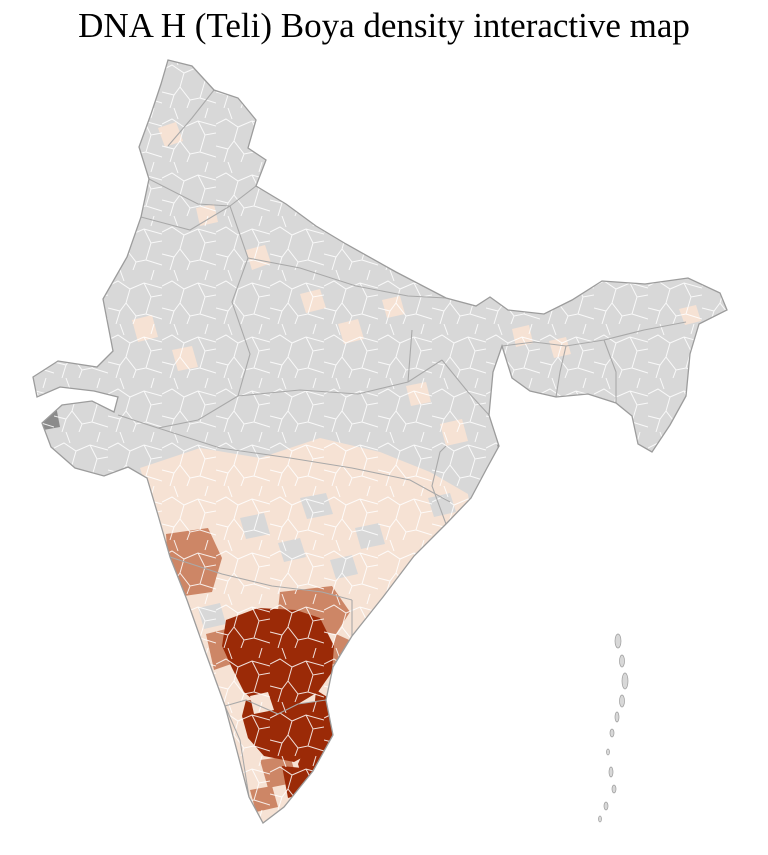  What do you see at coordinates (207, 215) in the screenshot?
I see `region-punjab-cell` at bounding box center [207, 215].